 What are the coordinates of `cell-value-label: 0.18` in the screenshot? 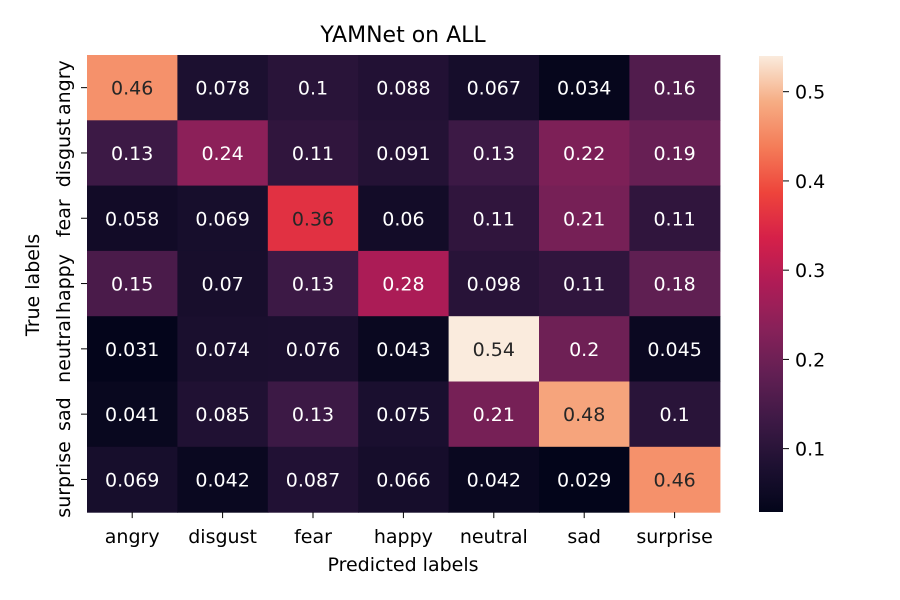 It's located at (674, 285).